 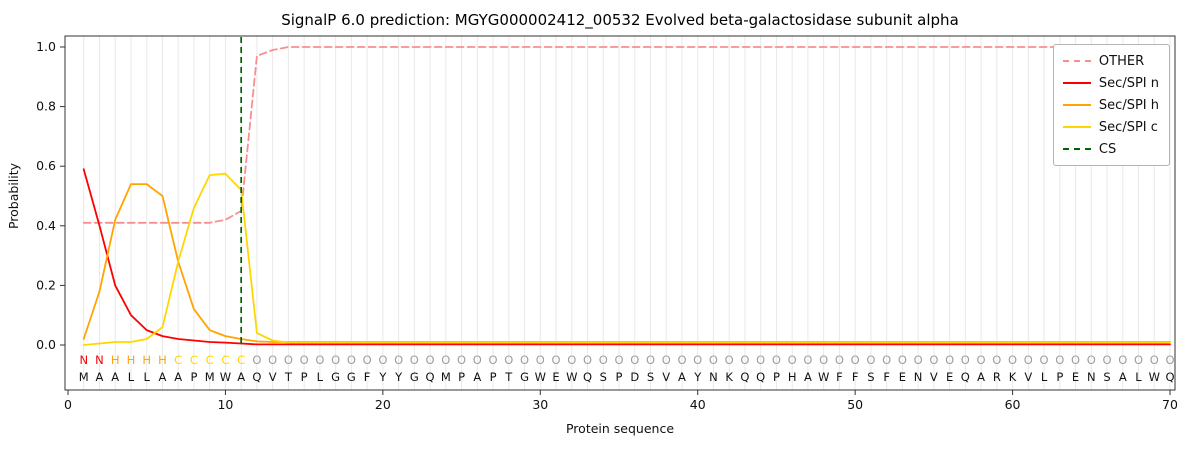 I want to click on legend-item: Sec/SPI c, so click(x=1110, y=127).